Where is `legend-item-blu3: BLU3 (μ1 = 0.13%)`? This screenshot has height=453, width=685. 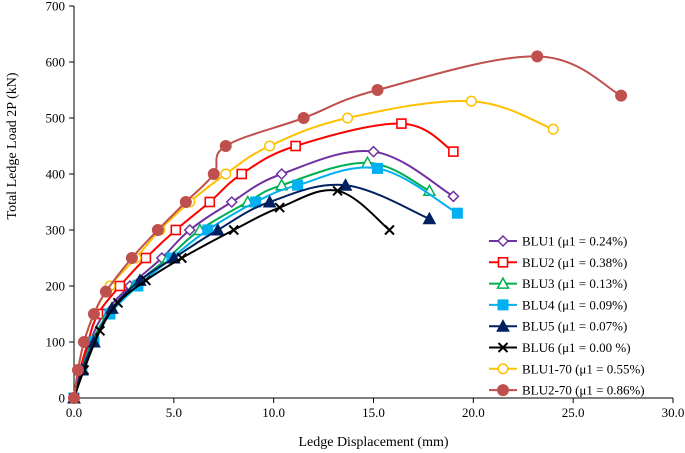
legend-item-blu3: BLU3 (μ1 = 0.13%) is located at coordinates (558, 283).